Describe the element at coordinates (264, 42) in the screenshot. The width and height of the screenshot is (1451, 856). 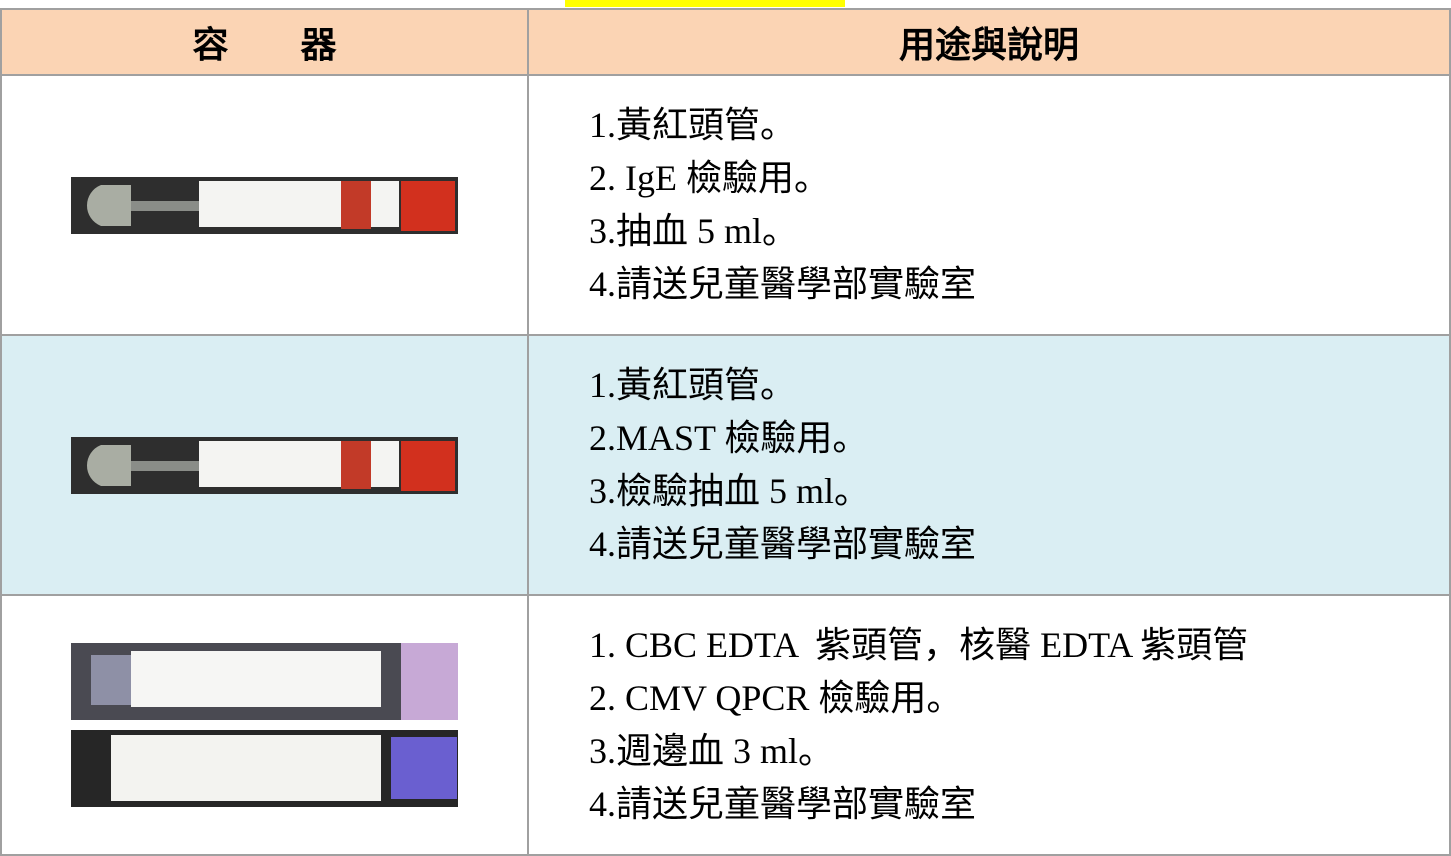
I see `header-cell: 容 器` at that location.